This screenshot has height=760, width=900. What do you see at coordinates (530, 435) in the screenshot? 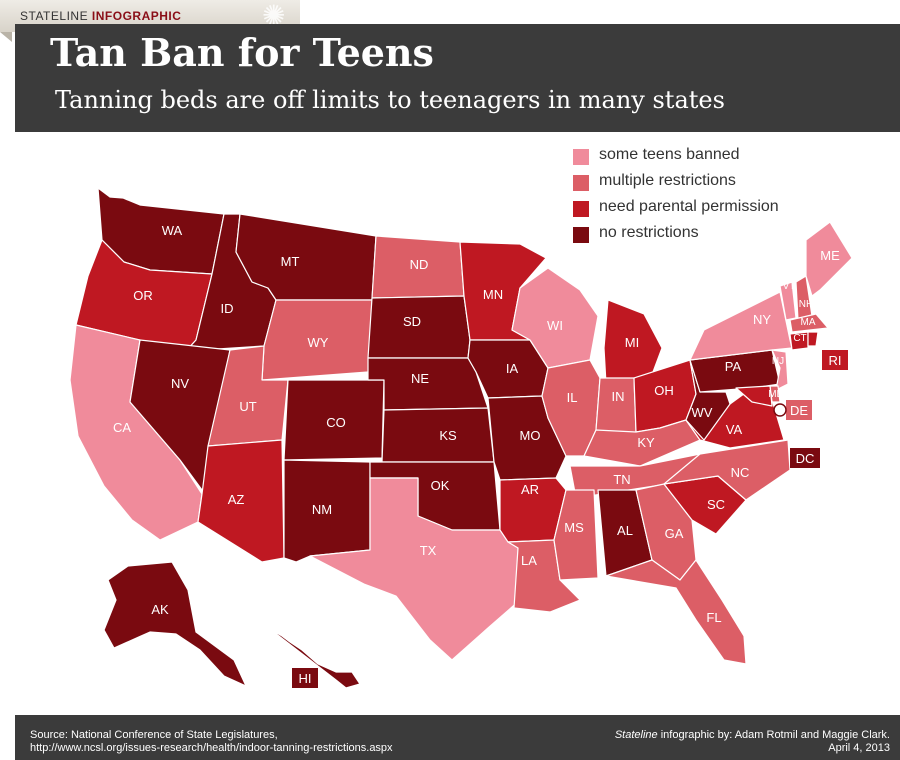
I see `state-label-mo: MO` at bounding box center [530, 435].